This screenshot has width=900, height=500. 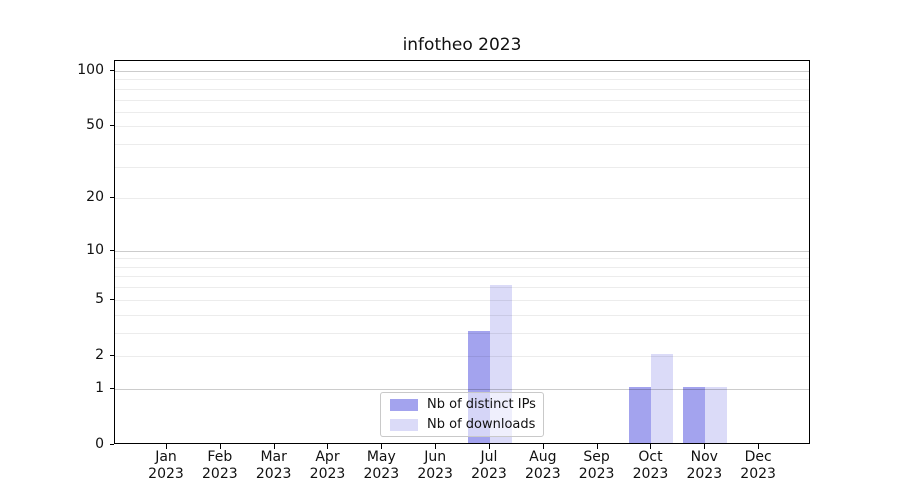 I want to click on legend-label-distinct-ips: Nb of distinct IPs, so click(x=481, y=404).